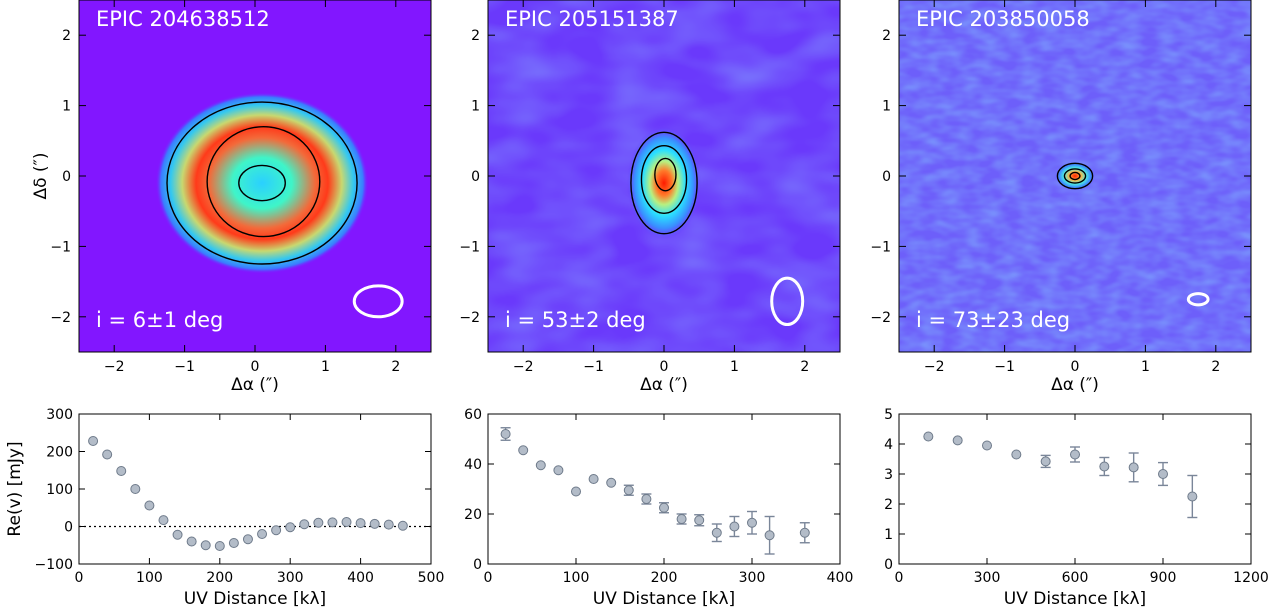 The image size is (1287, 612). Describe the element at coordinates (664, 385) in the screenshot. I see `x-axis-label: Δα (″)` at that location.